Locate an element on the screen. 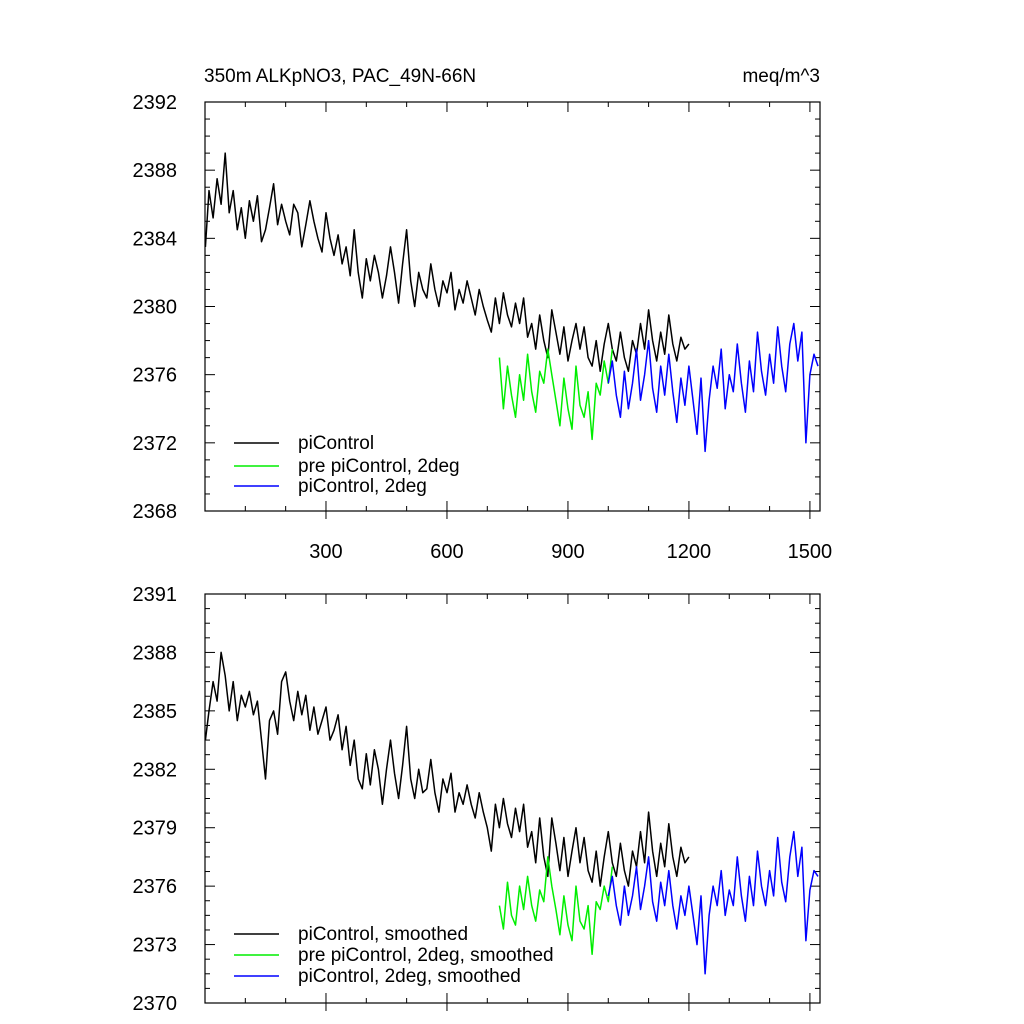 This screenshot has height=1024, width=1024. y-tick-label: 2392 is located at coordinates (155, 103).